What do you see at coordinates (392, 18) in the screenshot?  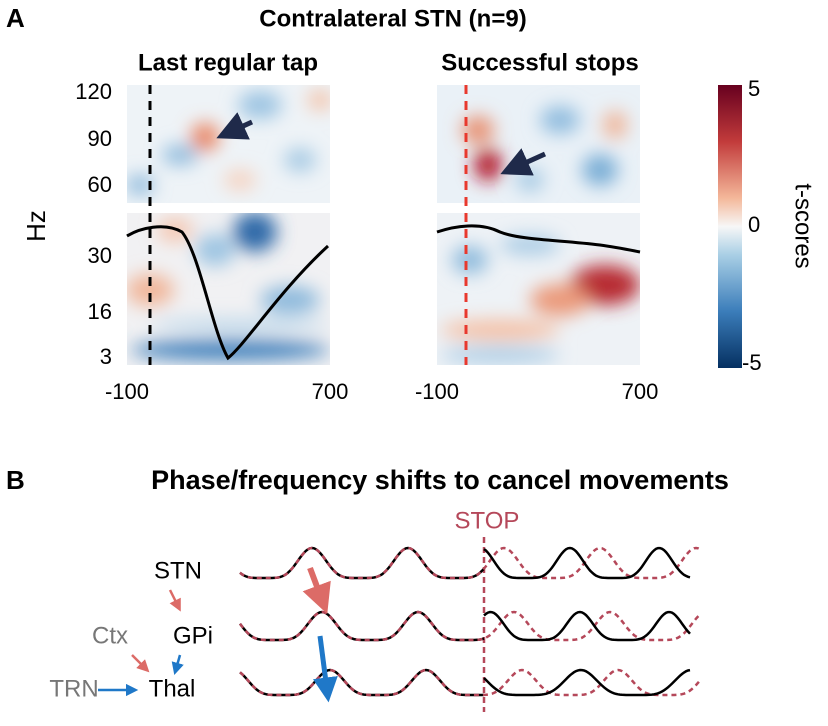 I see `panel-title: Contralateral STN (n=9)` at bounding box center [392, 18].